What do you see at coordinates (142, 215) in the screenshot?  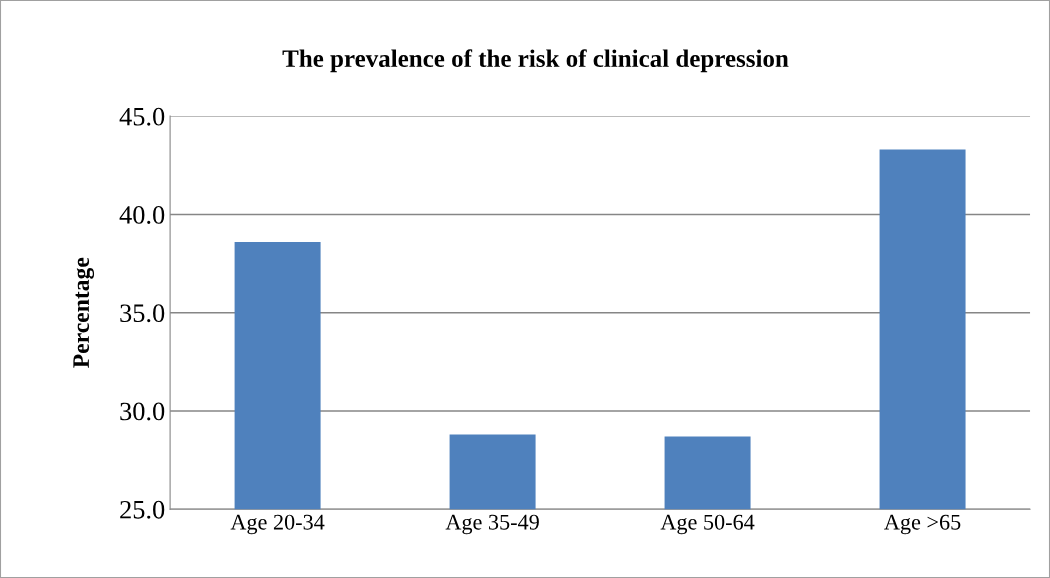 I see `y-tick-label: 40.0` at bounding box center [142, 215].